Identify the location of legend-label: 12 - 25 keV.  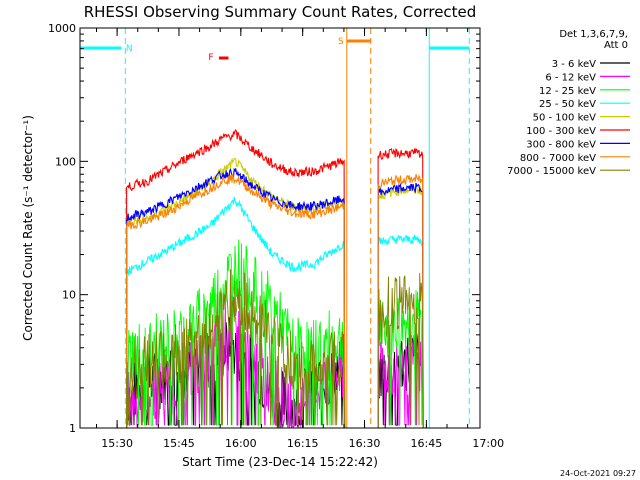
(567, 91).